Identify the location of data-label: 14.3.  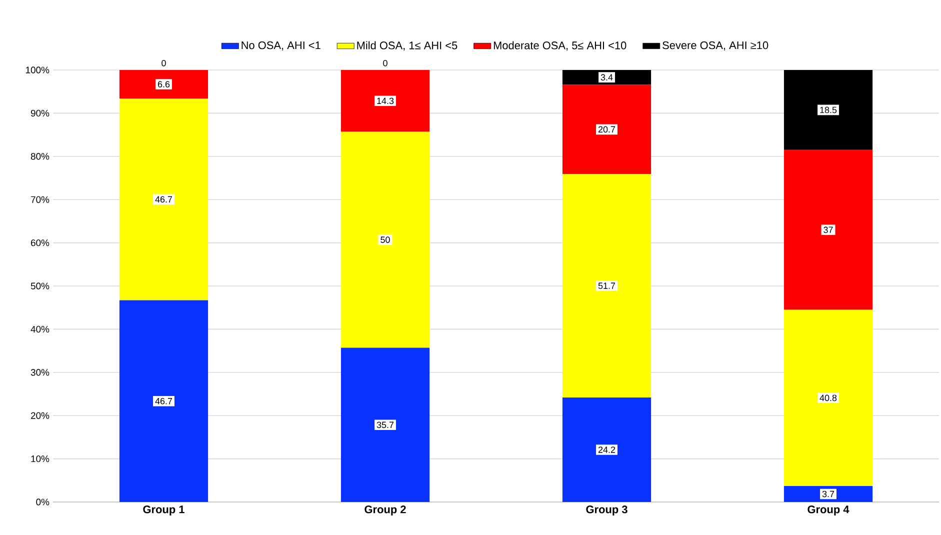
(385, 101).